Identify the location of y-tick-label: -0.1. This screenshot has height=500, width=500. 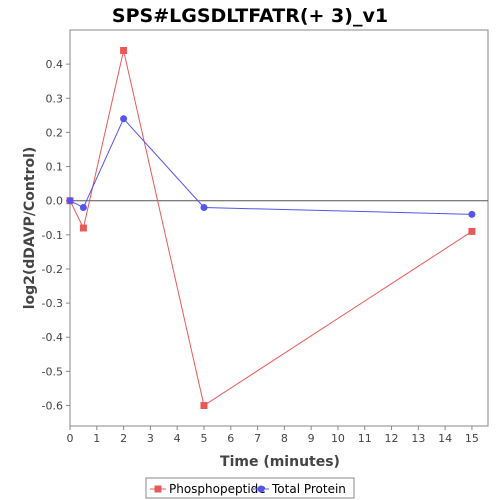
(52, 235).